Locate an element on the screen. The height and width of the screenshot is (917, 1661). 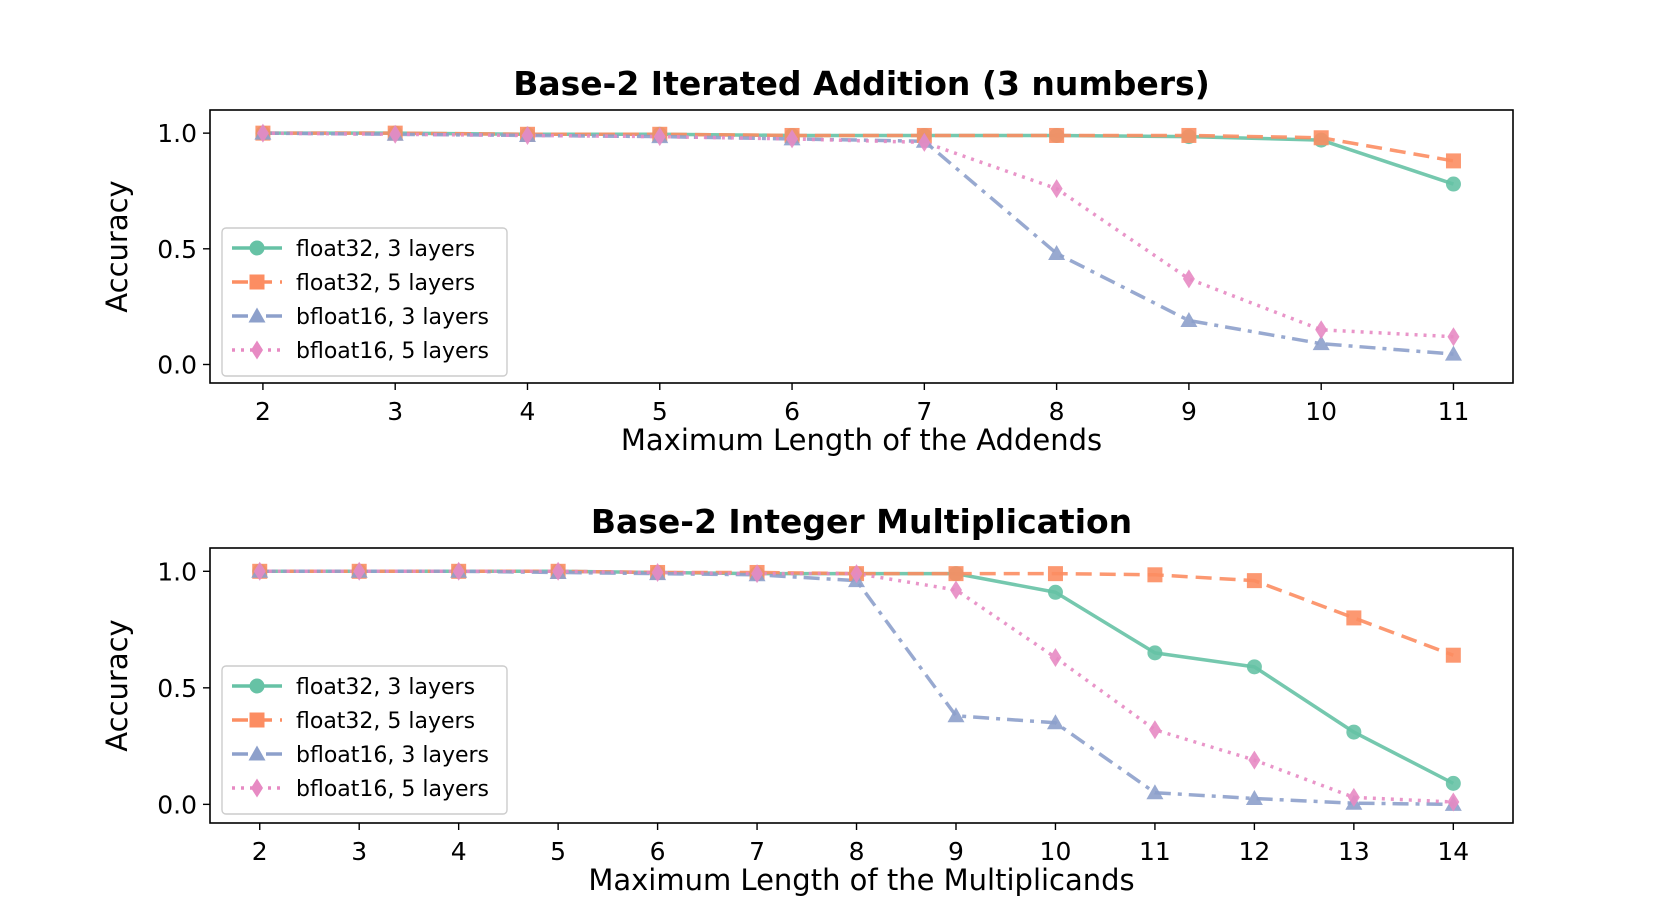
y-tick-label: 0.5 is located at coordinates (177, 249).